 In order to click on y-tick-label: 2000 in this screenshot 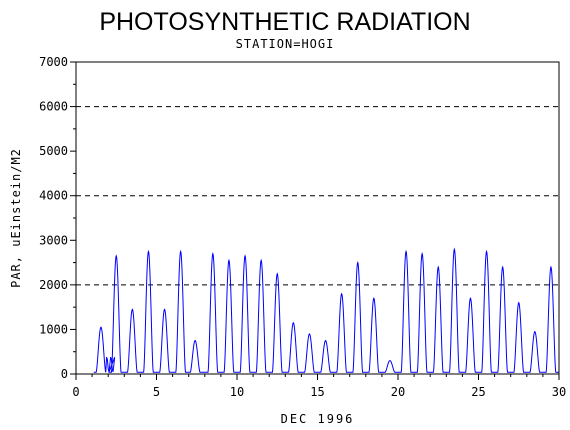, I will do `click(53, 285)`.